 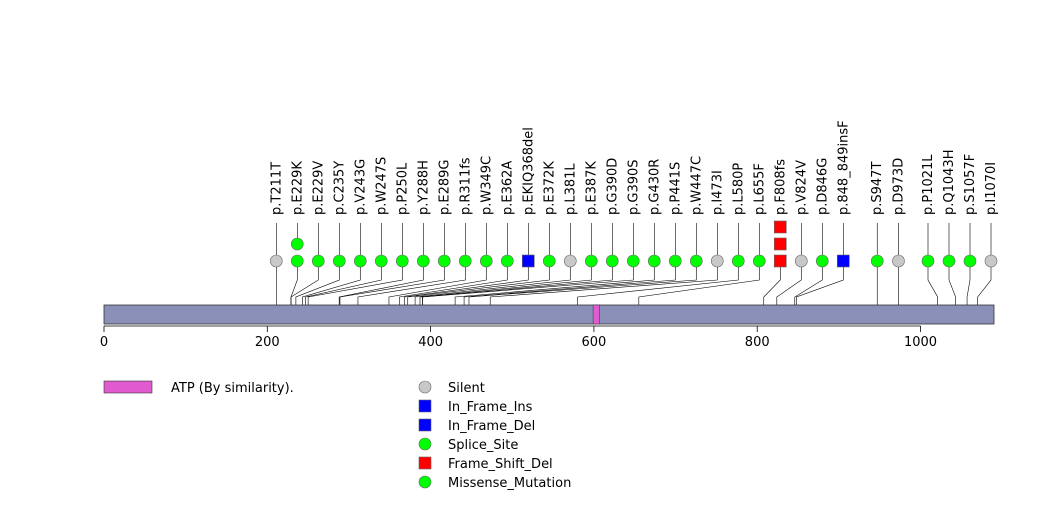 I want to click on lollipop-sticks, so click(x=633, y=242).